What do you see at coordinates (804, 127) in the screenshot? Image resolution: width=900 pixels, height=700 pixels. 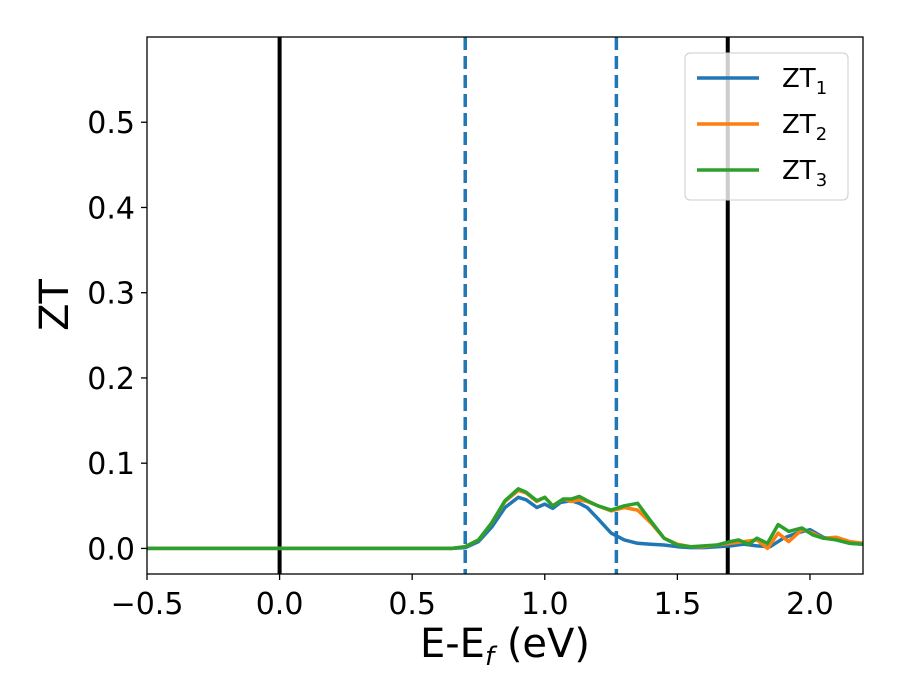 I see `legend-label-zt2: ZT2` at bounding box center [804, 127].